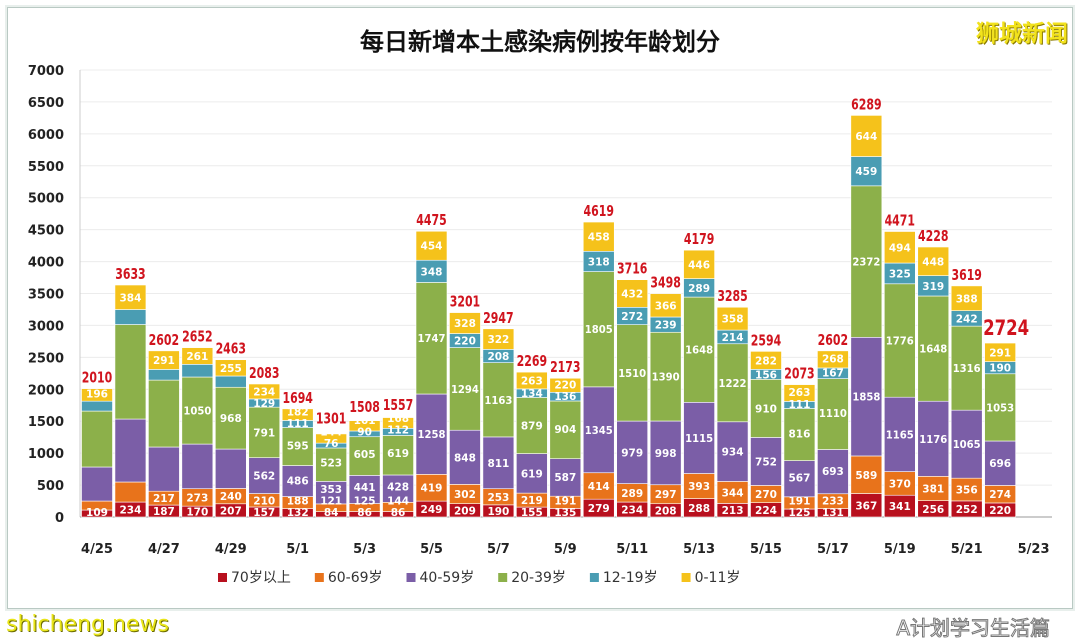 Image resolution: width=1080 pixels, height=643 pixels. Describe the element at coordinates (97, 549) in the screenshot. I see `x-tick-label: 4/25` at that location.